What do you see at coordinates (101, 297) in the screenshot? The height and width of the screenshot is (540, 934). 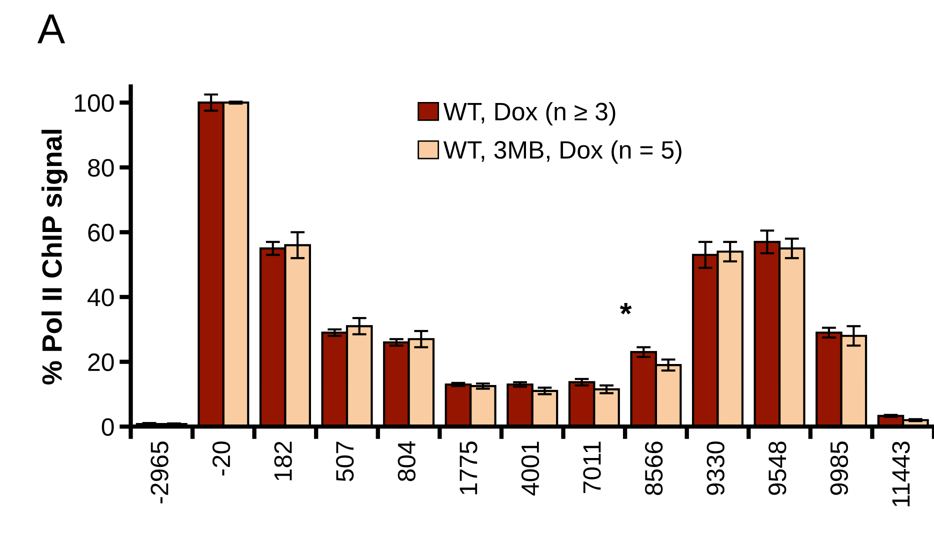 I see `y-tick-label: 40` at bounding box center [101, 297].